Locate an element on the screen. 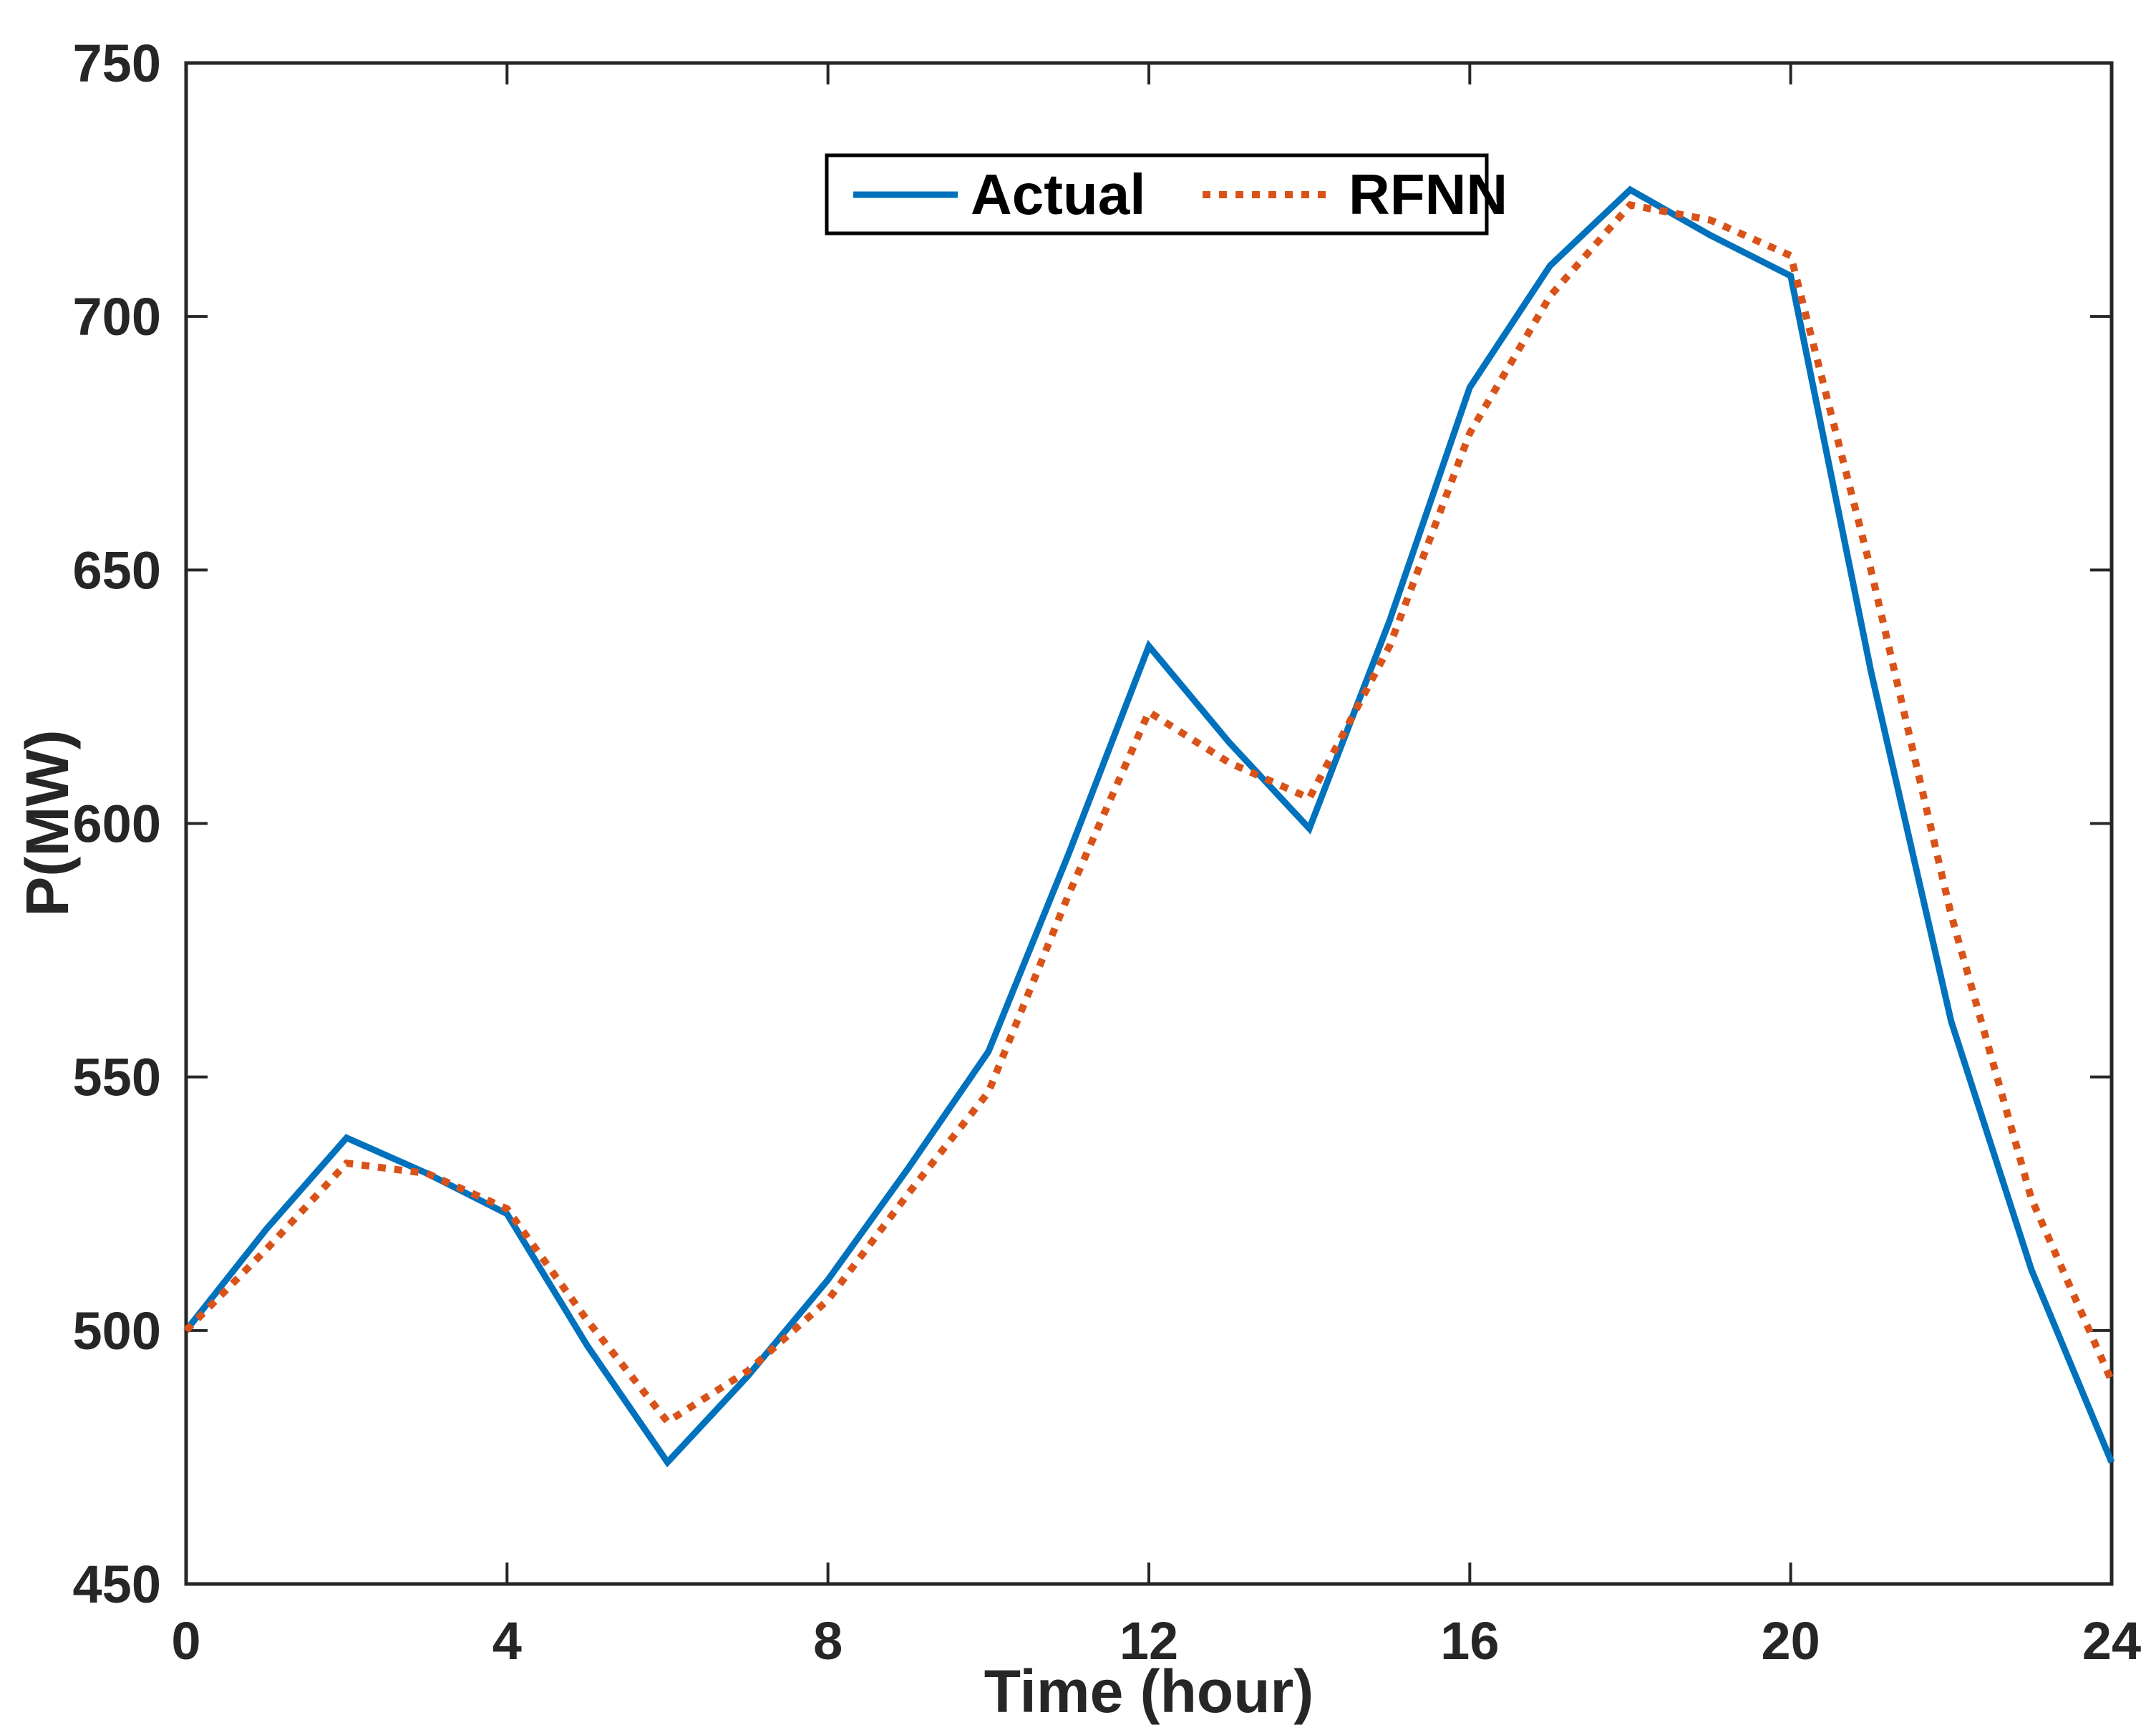  y-tick-label: 450 is located at coordinates (117, 1585).